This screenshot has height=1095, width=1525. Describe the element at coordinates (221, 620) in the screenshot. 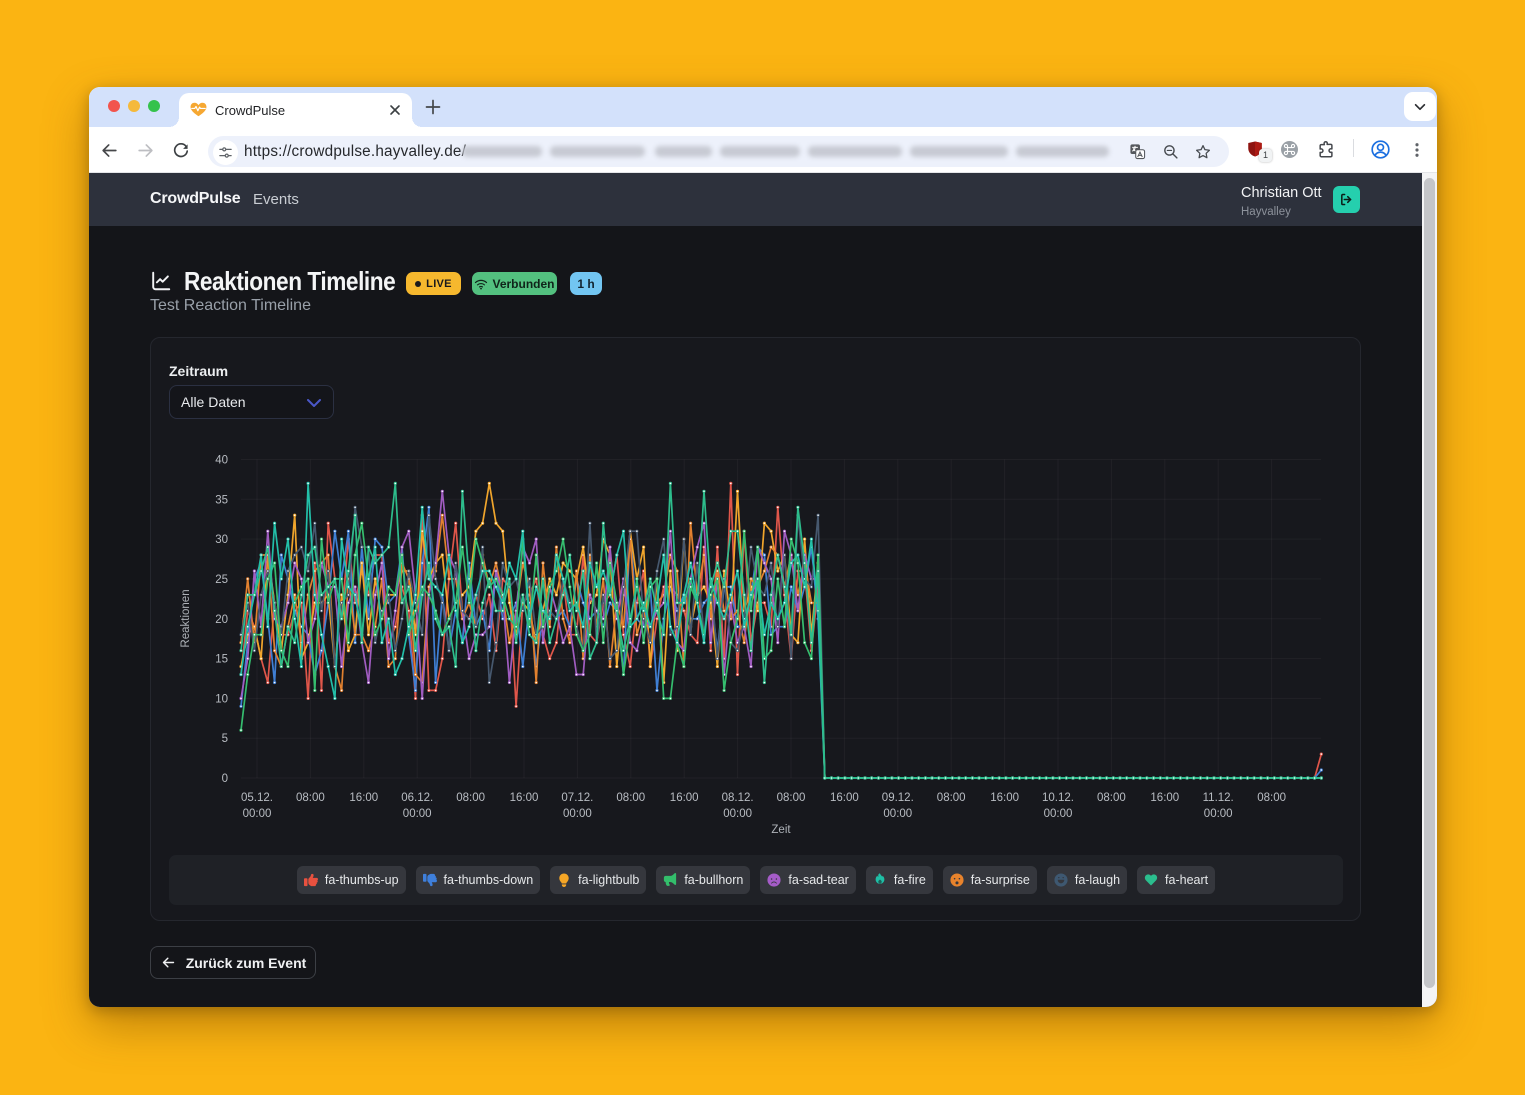

I see `svg-text: 20` at that location.